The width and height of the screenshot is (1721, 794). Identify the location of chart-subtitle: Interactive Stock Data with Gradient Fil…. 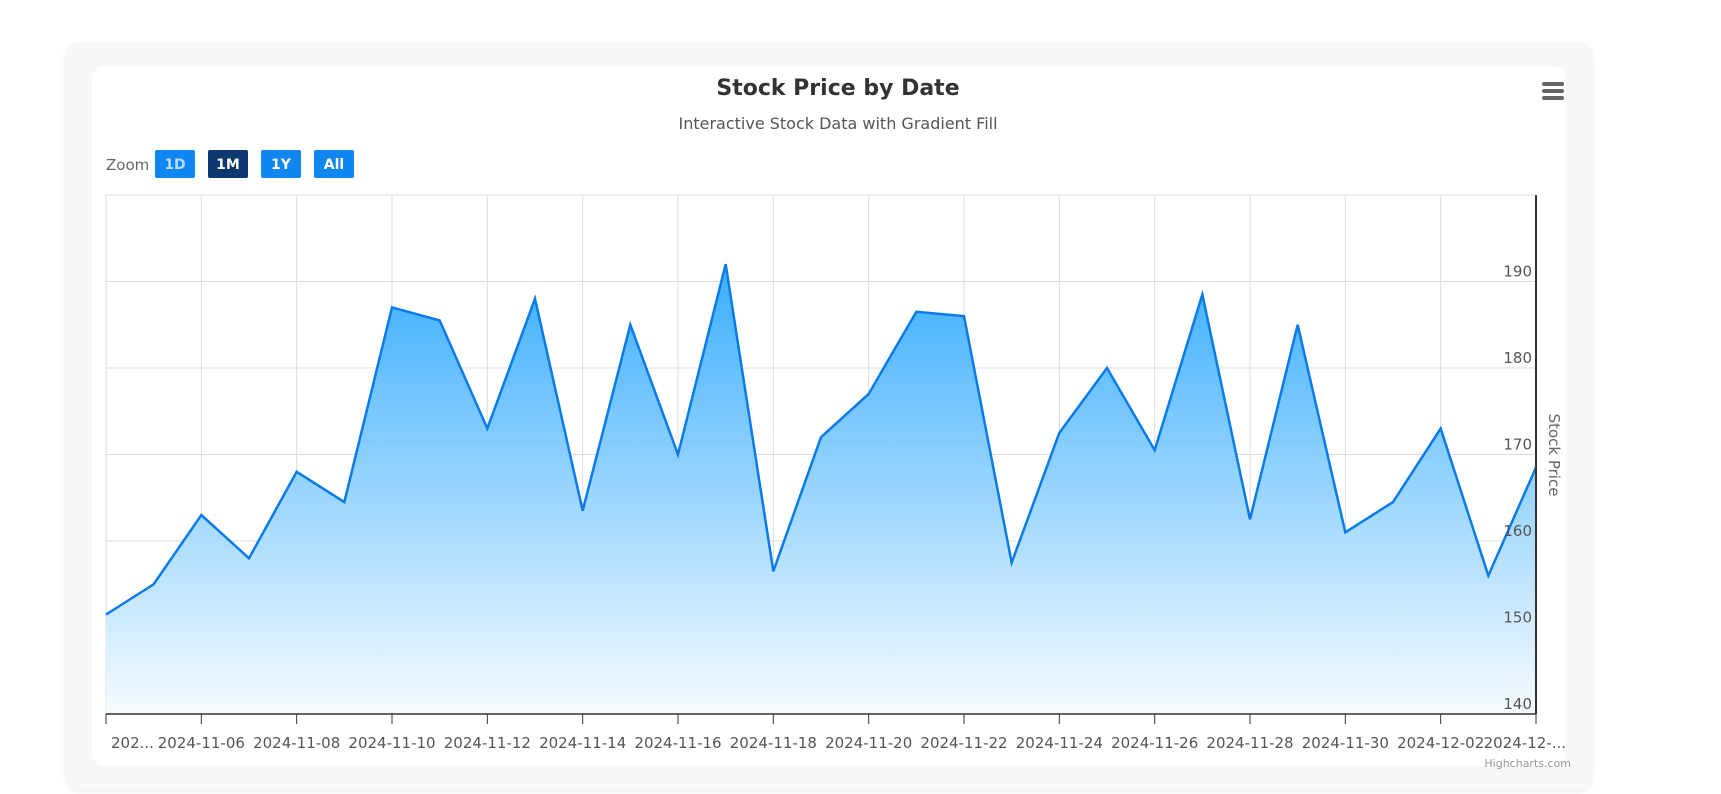
(837, 123).